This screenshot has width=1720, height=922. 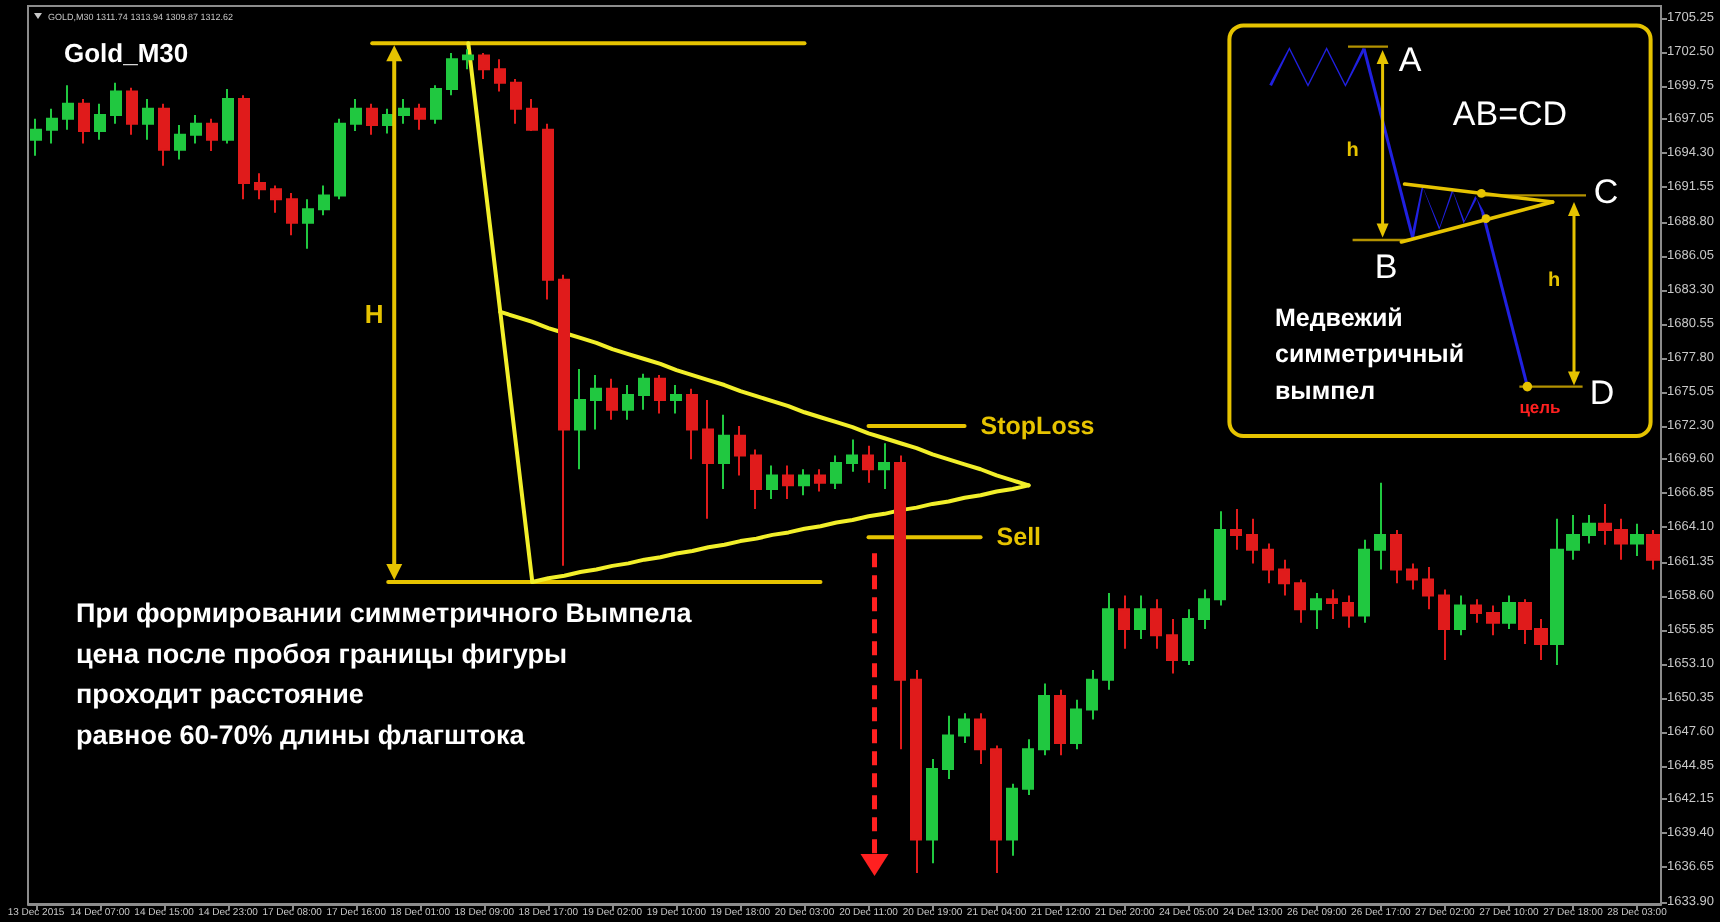 What do you see at coordinates (1410, 60) in the screenshot?
I see `annotation: A` at bounding box center [1410, 60].